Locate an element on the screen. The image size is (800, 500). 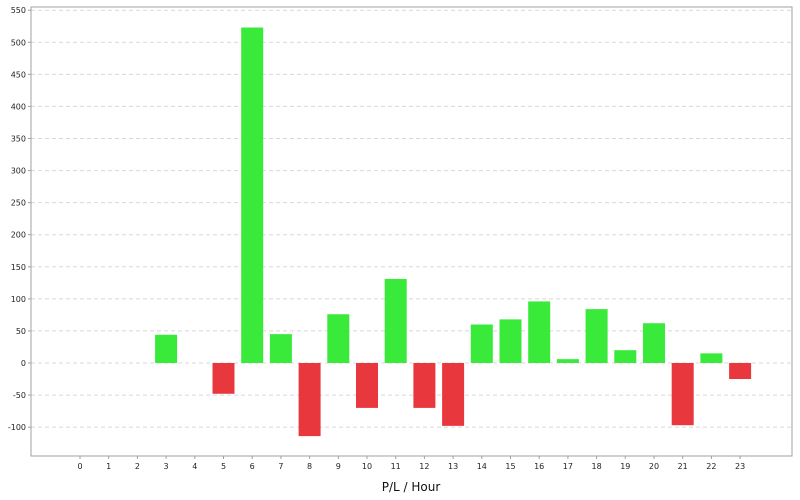
y-tick-label: 450 is located at coordinates (18, 74).